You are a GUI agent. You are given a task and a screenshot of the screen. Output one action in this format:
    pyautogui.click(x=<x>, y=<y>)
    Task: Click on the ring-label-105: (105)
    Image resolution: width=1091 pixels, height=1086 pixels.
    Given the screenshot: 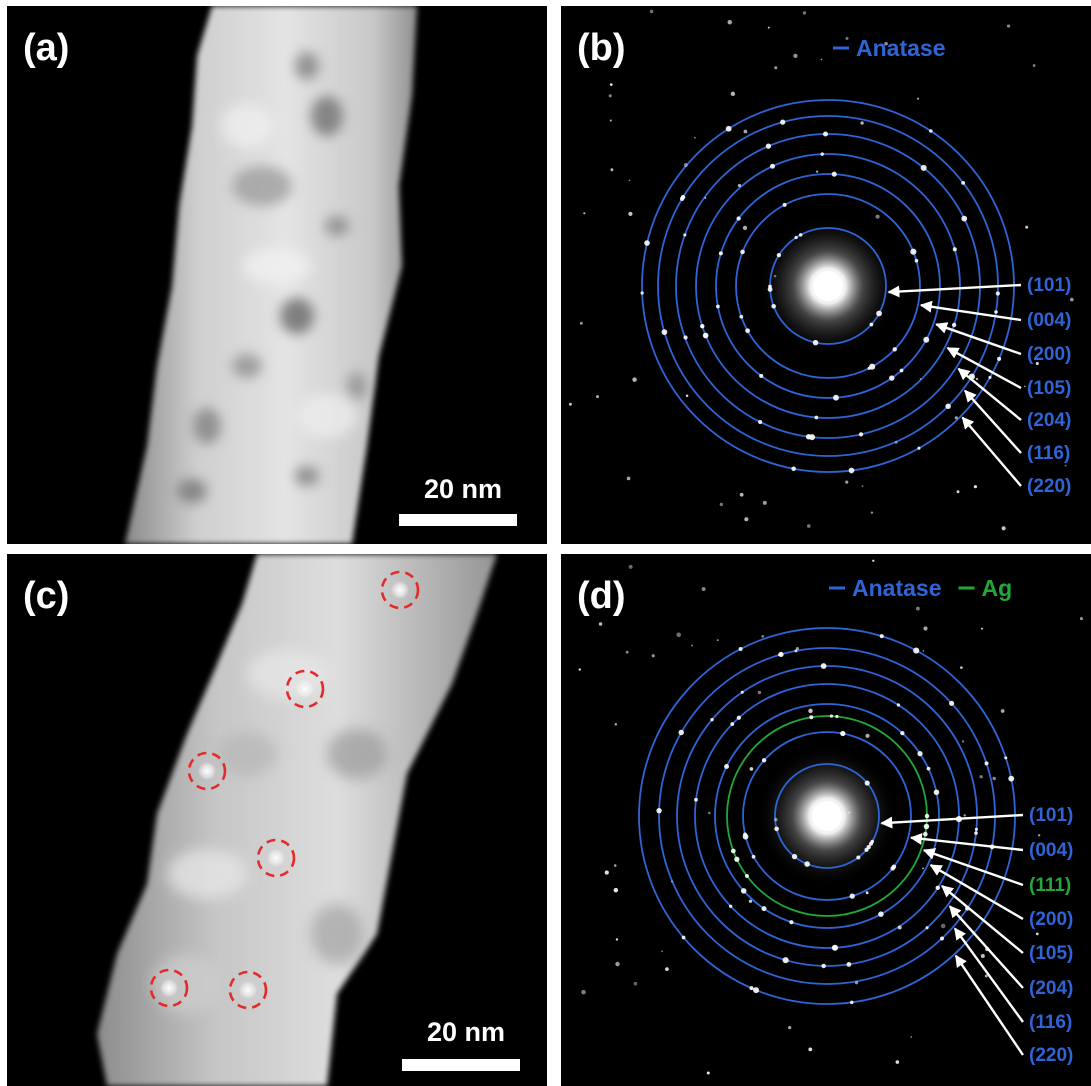 What is the action you would take?
    pyautogui.click(x=1051, y=953)
    